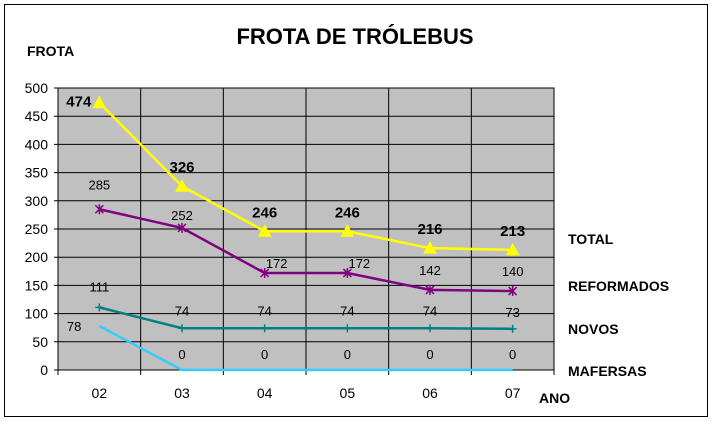  What do you see at coordinates (181, 167) in the screenshot?
I see `data-label: 326` at bounding box center [181, 167].